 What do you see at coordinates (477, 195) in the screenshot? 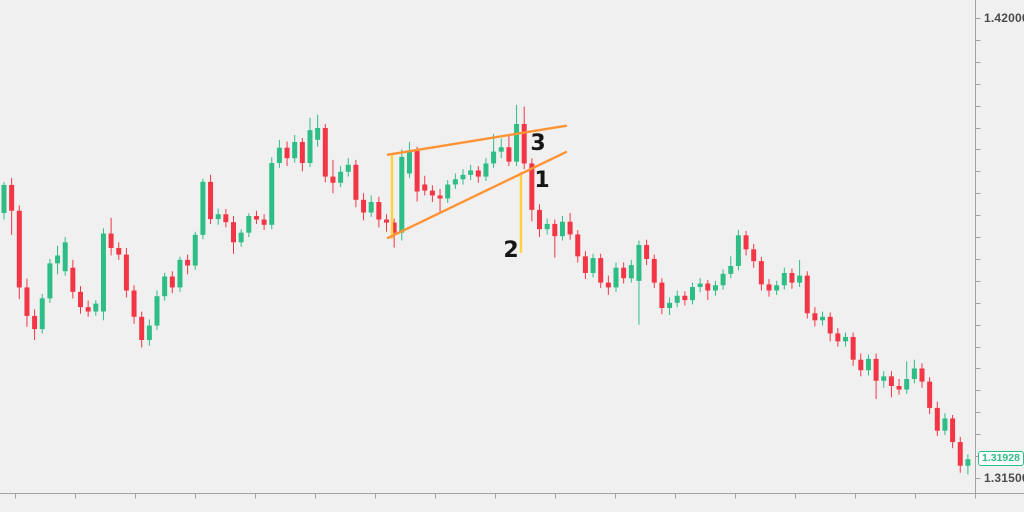
I see `wedge-lower-line` at bounding box center [477, 195].